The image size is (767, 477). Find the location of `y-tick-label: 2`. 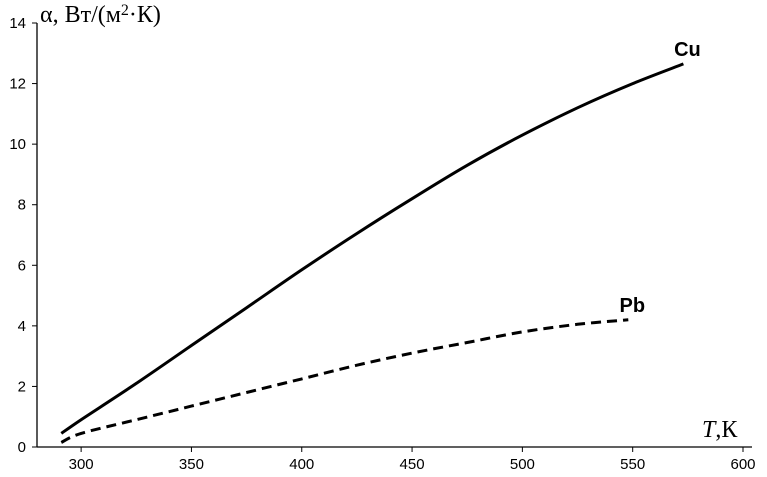

y-tick-label: 2 is located at coordinates (22, 386).